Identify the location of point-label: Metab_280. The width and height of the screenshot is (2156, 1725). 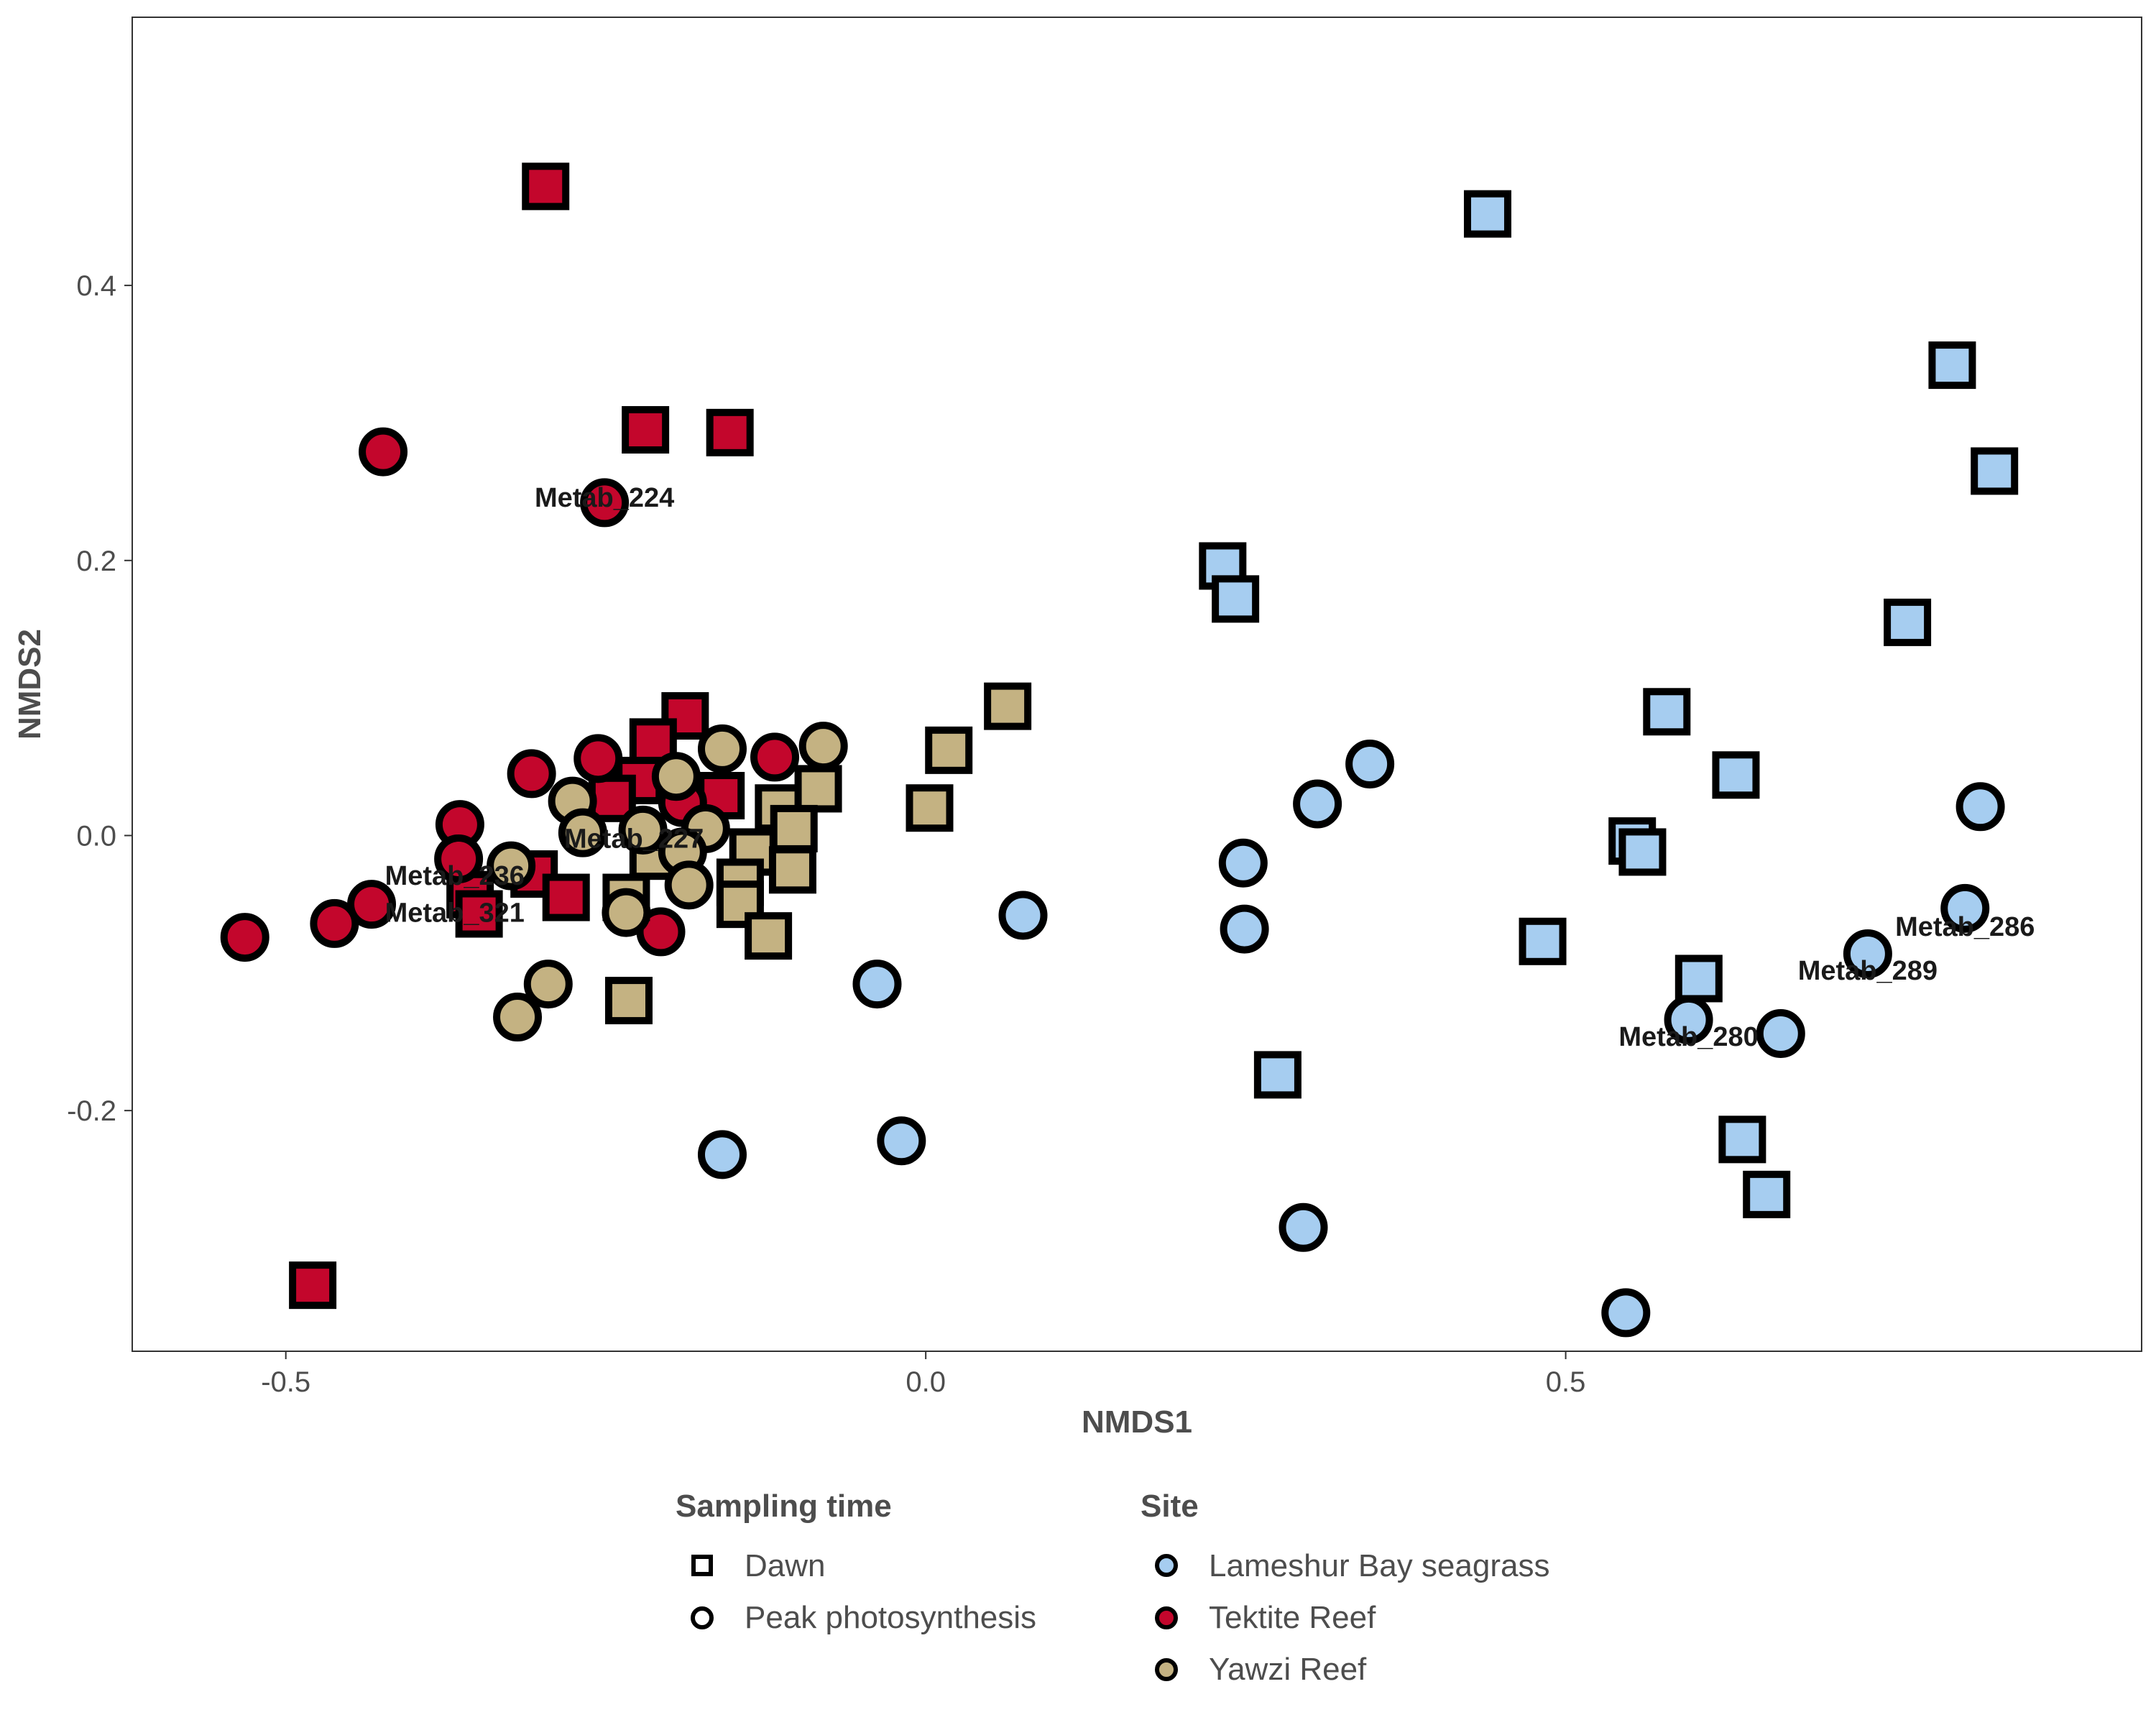
(1688, 1037).